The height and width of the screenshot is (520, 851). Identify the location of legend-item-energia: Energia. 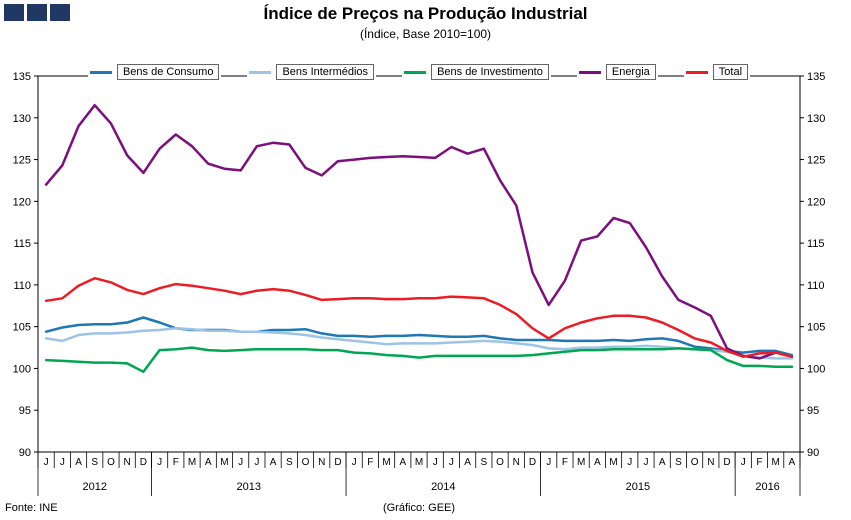
(617, 72).